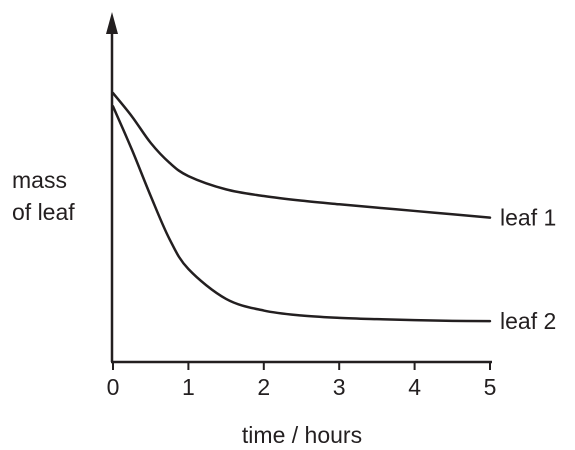  What do you see at coordinates (528, 270) in the screenshot?
I see `series-labels: leaf 1 leaf 2` at bounding box center [528, 270].